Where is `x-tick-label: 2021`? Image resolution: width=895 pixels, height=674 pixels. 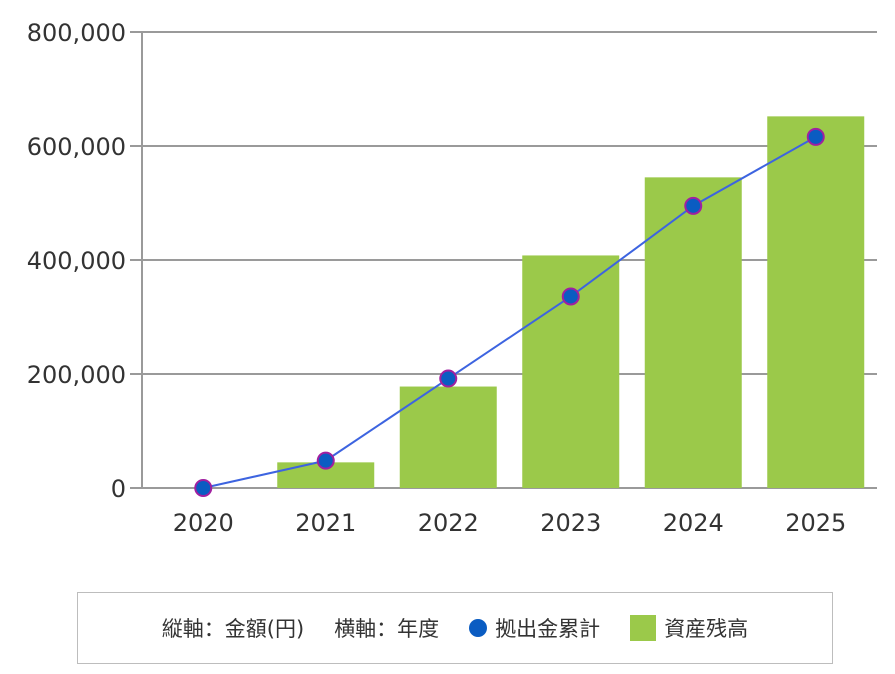 x-tick-label: 2021 is located at coordinates (325, 523).